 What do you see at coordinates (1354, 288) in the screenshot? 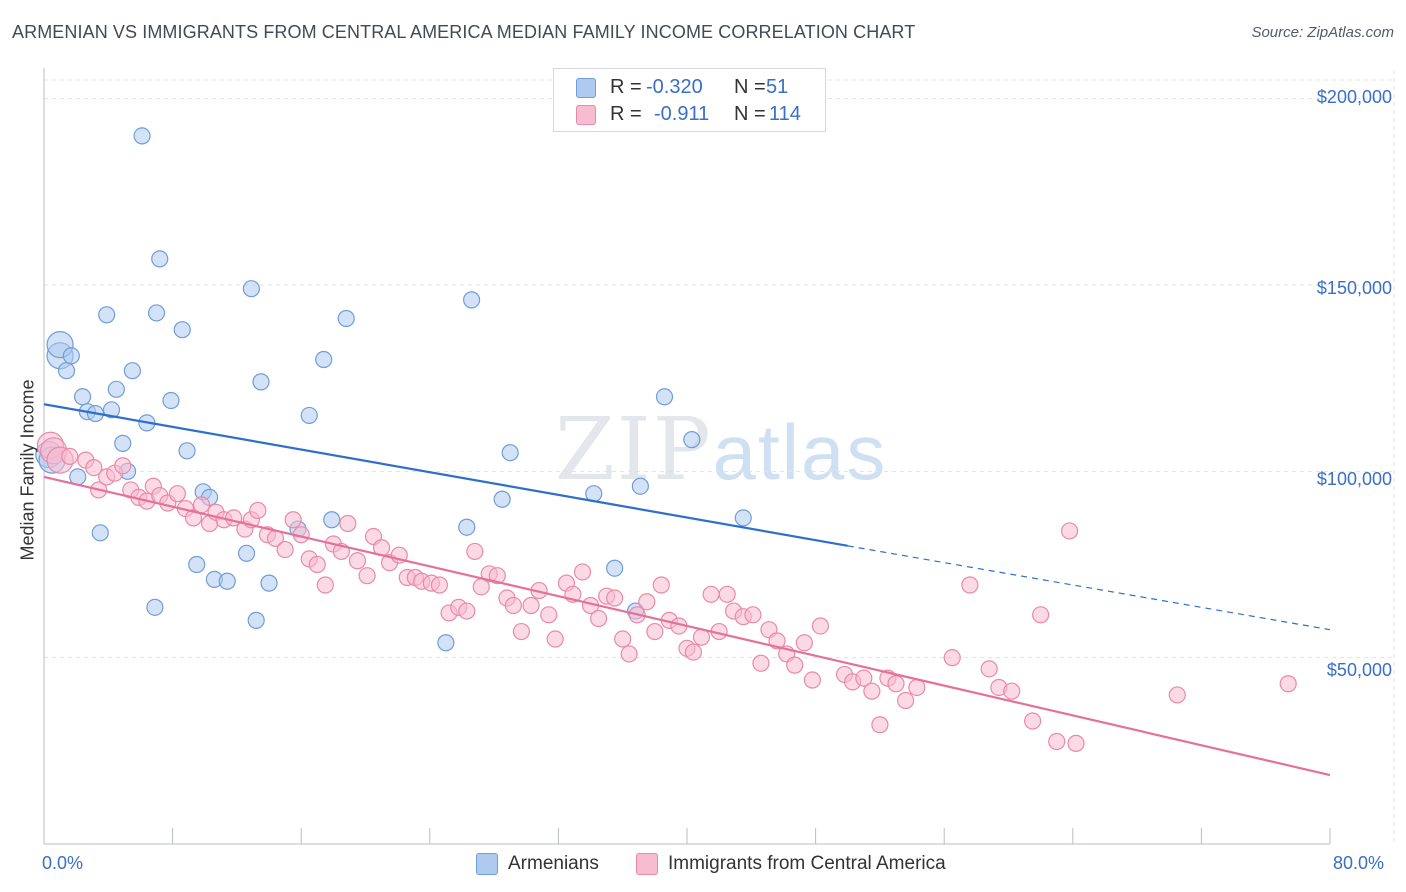
I see `y-tick-label-150000: $150,000` at bounding box center [1354, 288].